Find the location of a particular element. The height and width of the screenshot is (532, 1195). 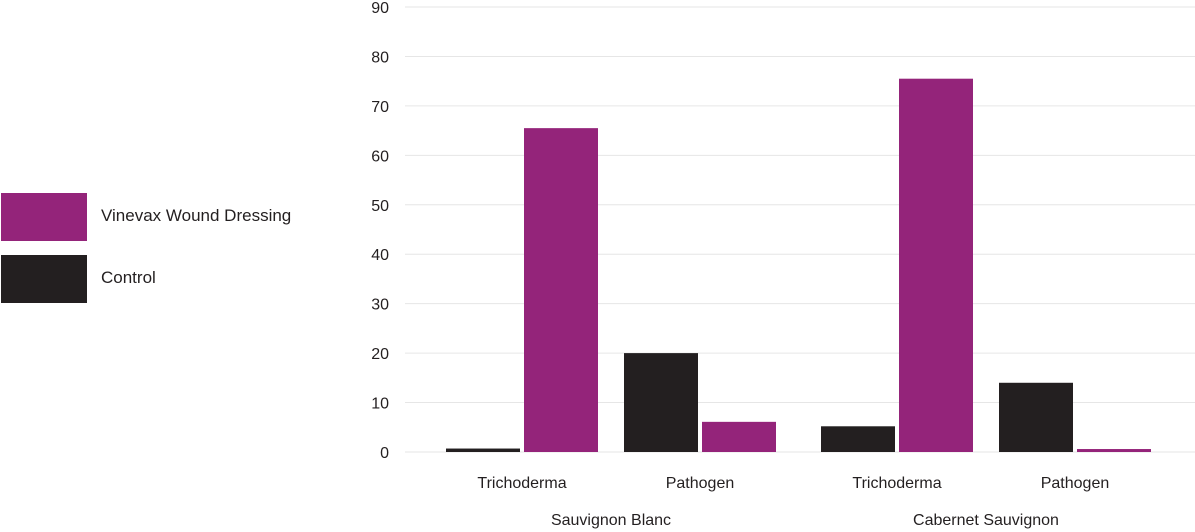

y-tick-label: 60 is located at coordinates (380, 156).